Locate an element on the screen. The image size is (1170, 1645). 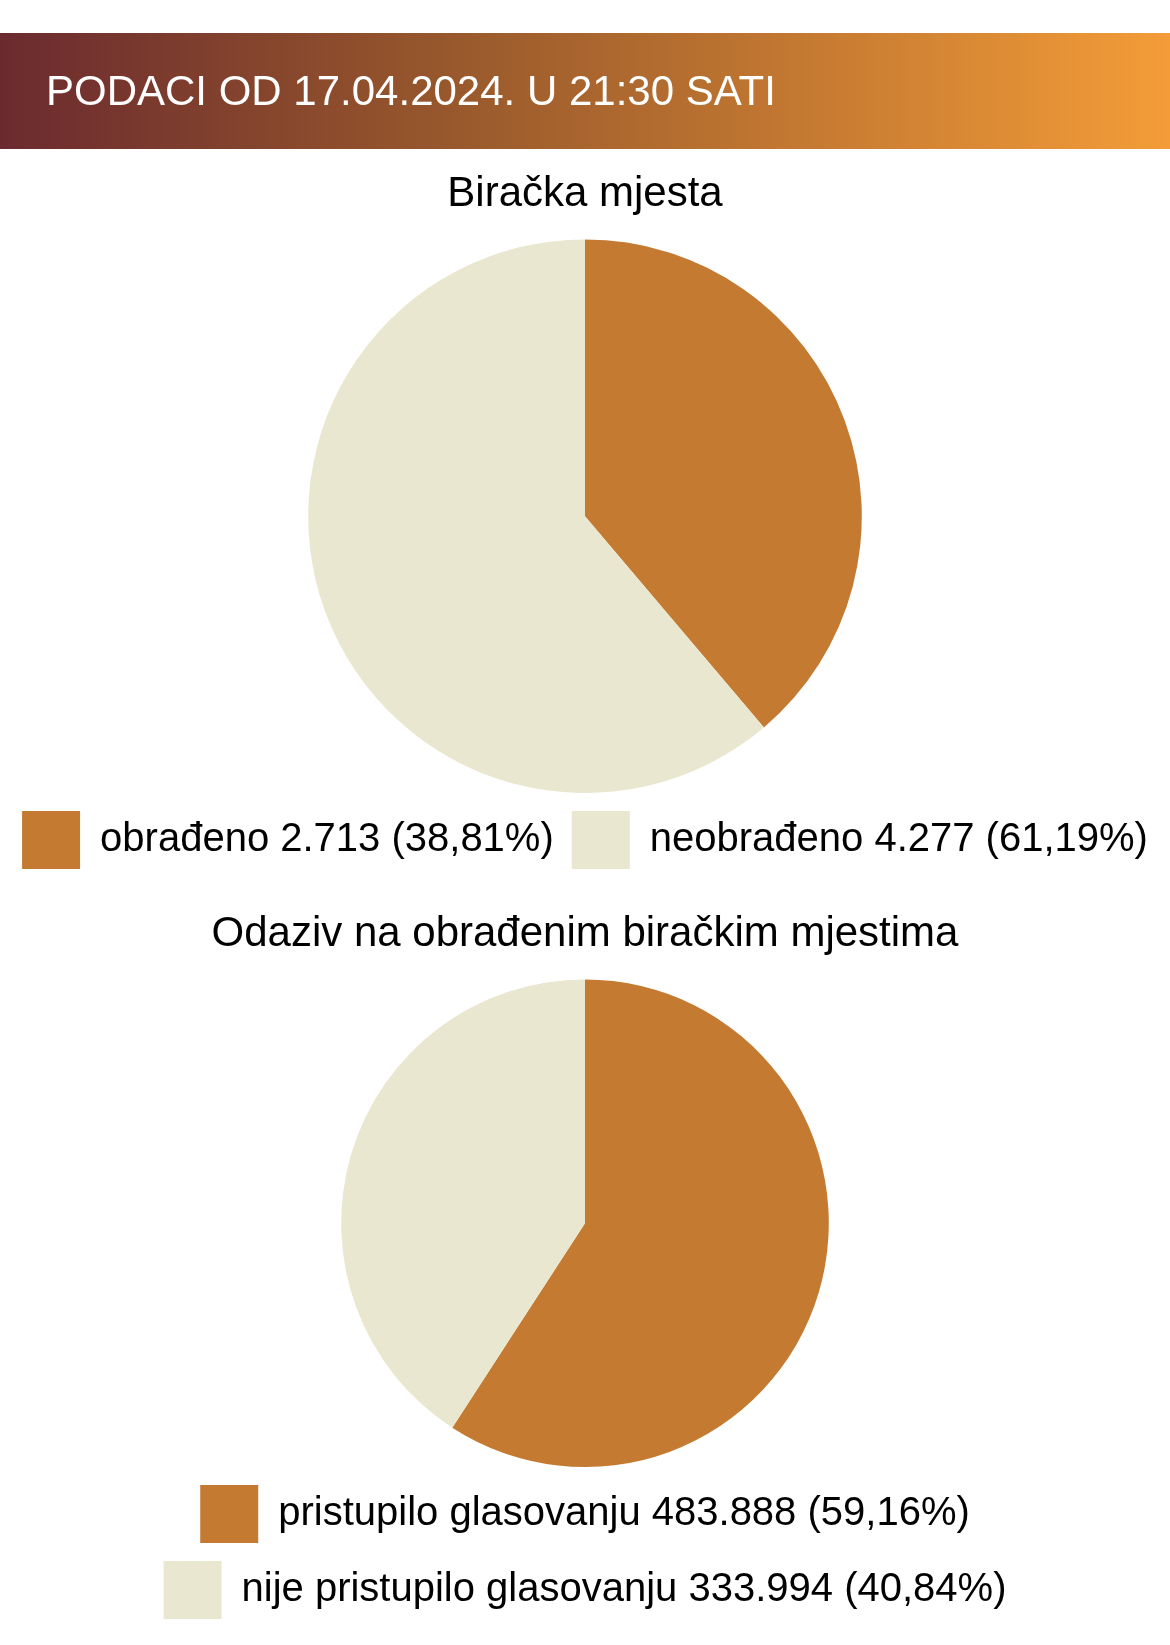
chart-title: Odaziv na obrađenim biračkim mjestima is located at coordinates (585, 931).